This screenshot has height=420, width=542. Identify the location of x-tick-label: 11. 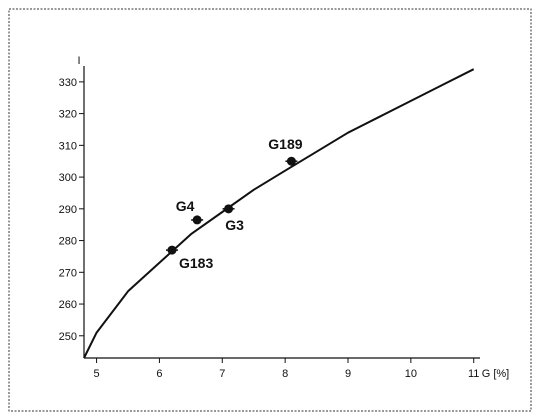
(473, 374).